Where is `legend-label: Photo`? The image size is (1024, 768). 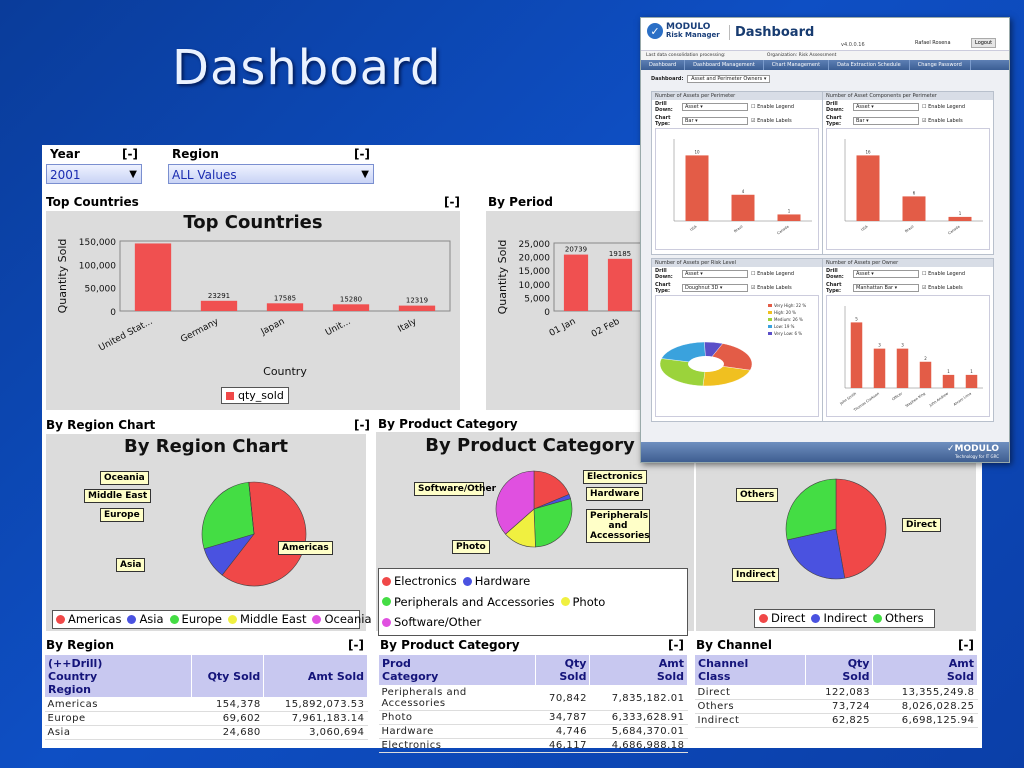 legend-label: Photo is located at coordinates (589, 601).